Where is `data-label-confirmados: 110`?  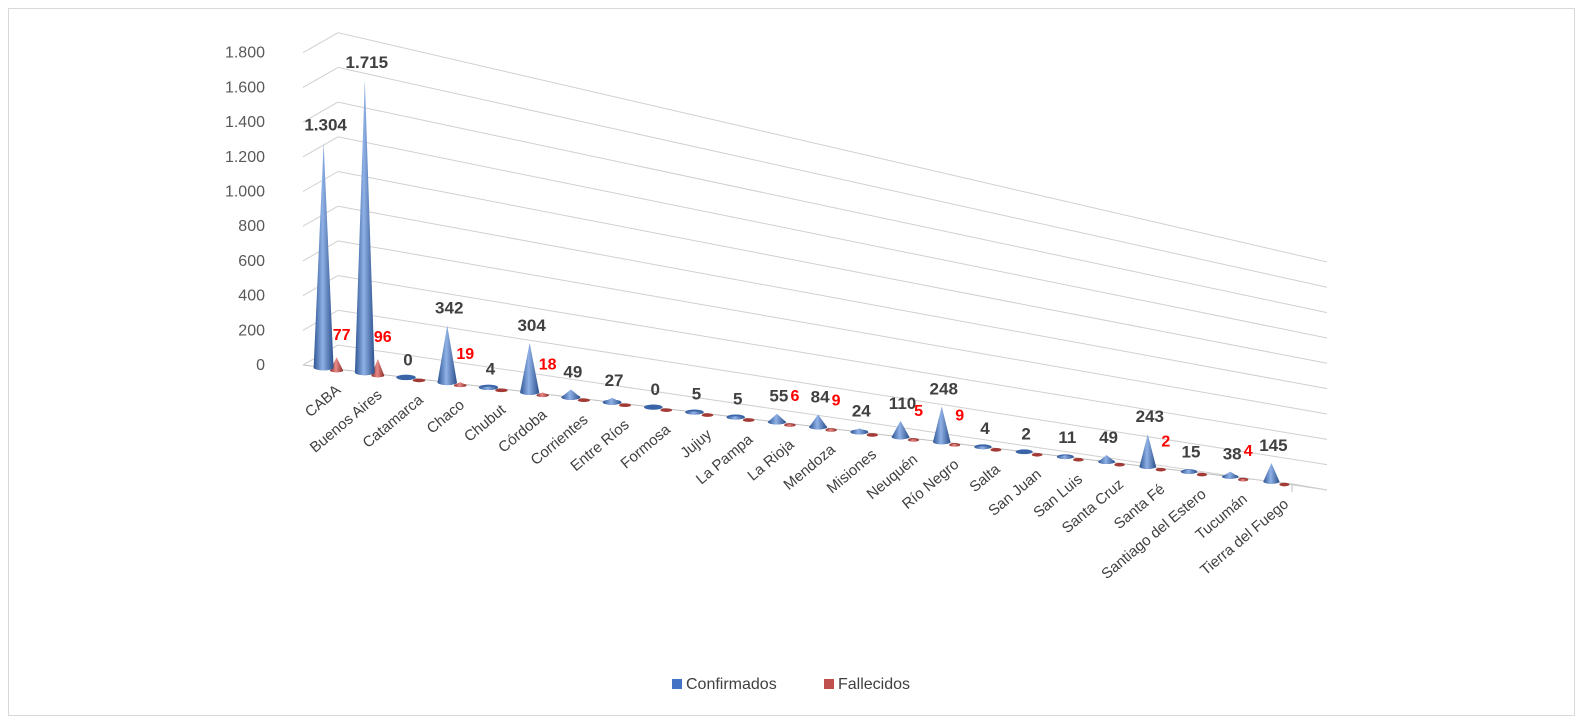 data-label-confirmados: 110 is located at coordinates (902, 403).